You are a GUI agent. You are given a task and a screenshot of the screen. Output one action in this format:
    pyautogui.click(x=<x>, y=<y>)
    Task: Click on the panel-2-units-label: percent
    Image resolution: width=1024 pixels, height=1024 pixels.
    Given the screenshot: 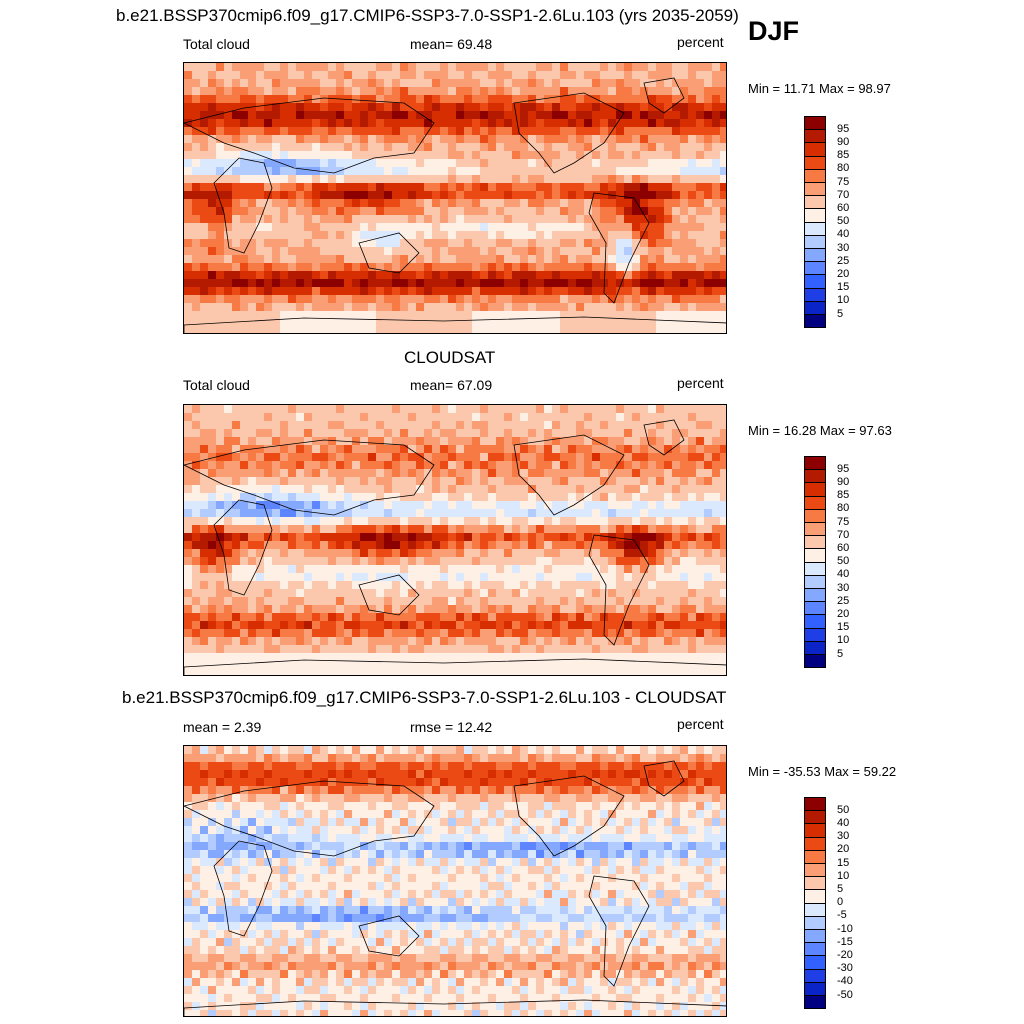 What is the action you would take?
    pyautogui.click(x=700, y=383)
    